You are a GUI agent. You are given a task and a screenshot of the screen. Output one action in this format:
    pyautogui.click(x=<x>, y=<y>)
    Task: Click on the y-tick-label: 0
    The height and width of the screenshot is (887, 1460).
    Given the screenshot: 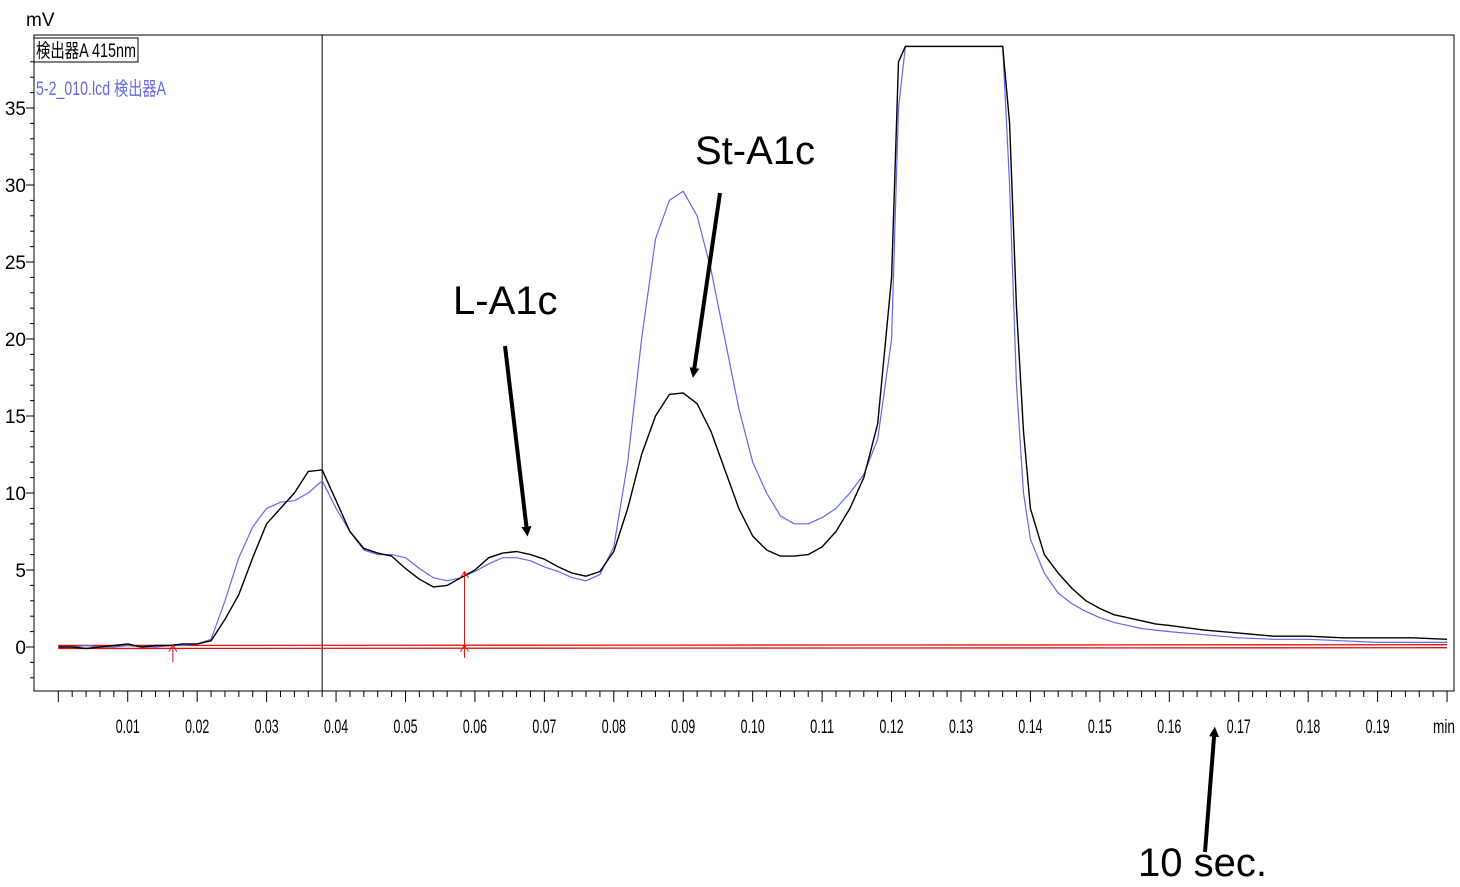 What is the action you would take?
    pyautogui.click(x=20, y=648)
    